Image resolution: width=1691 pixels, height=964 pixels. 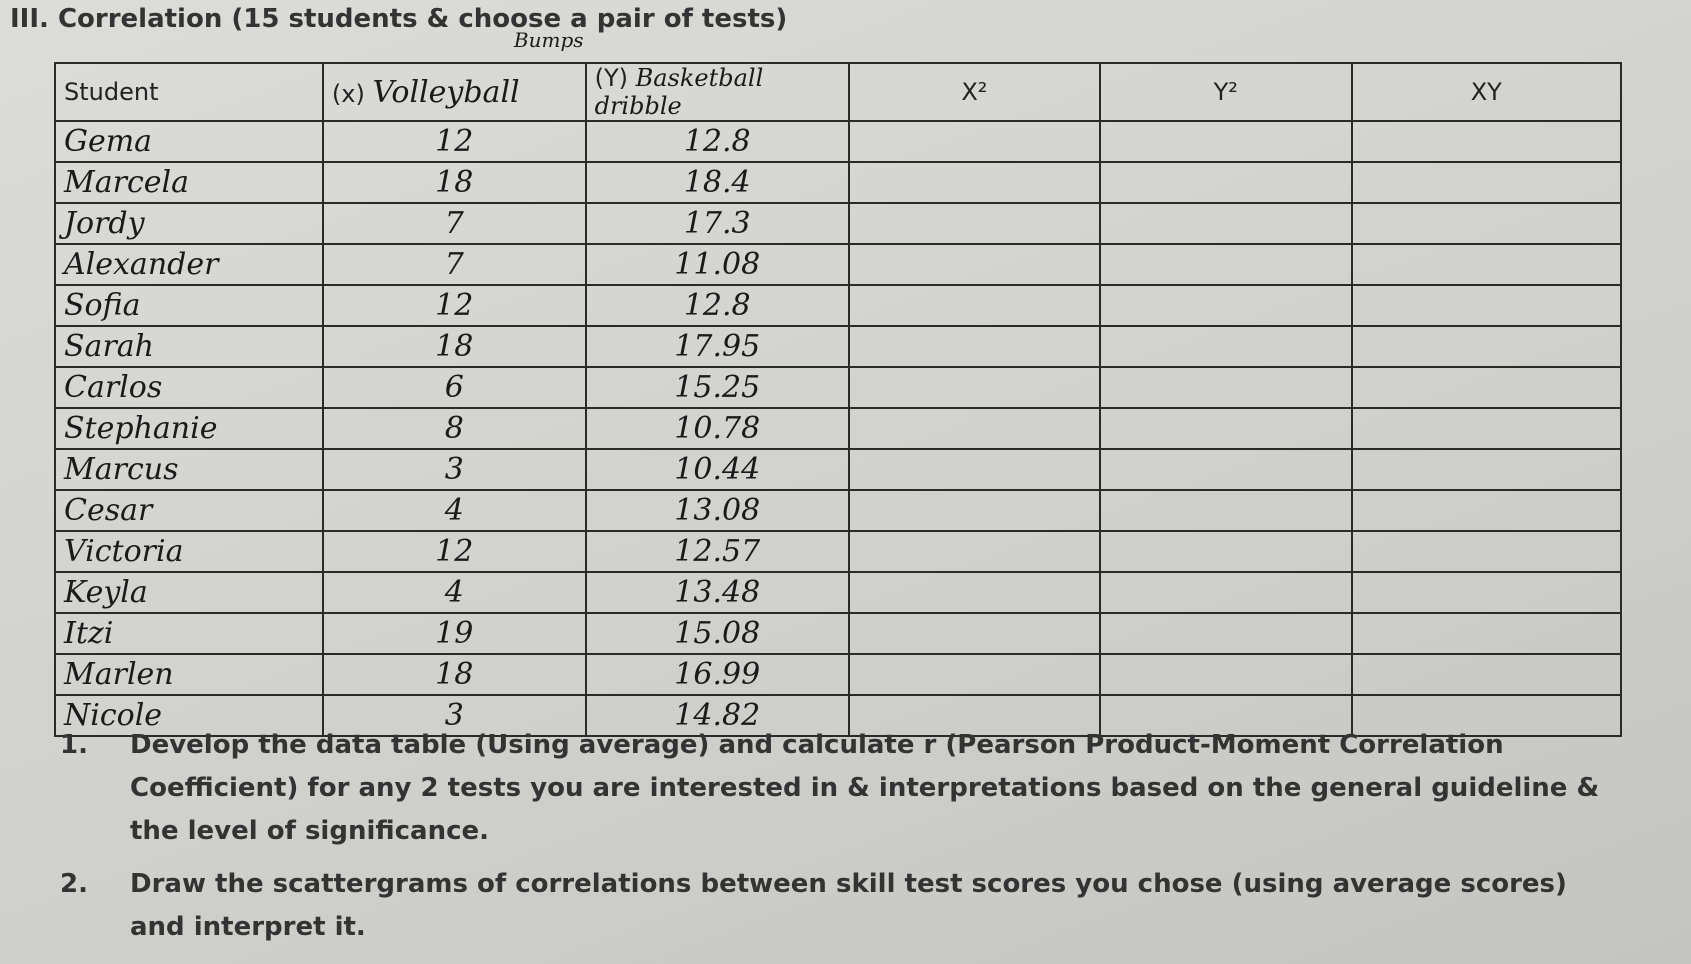 I want to click on score-cell: 16.99, so click(x=717, y=674).